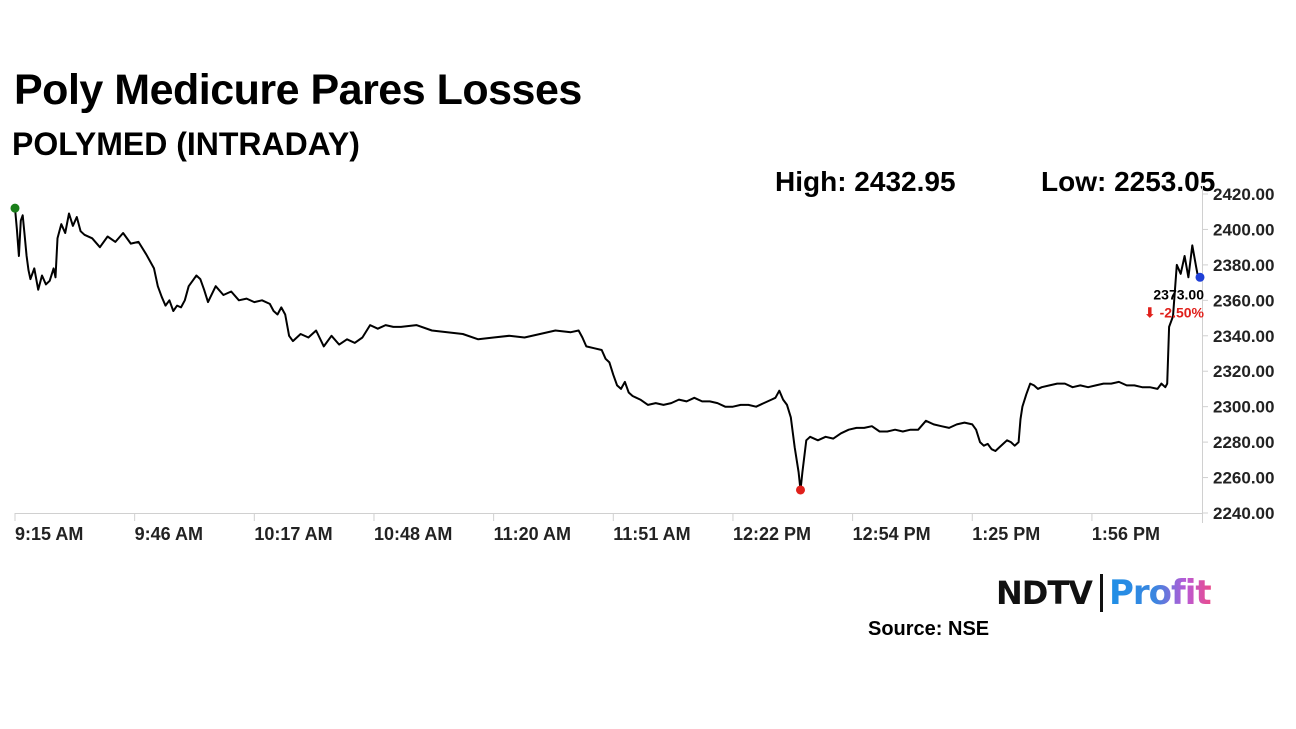 The height and width of the screenshot is (729, 1296). Describe the element at coordinates (865, 181) in the screenshot. I see `day-high-stat: High: 2432.95` at that location.